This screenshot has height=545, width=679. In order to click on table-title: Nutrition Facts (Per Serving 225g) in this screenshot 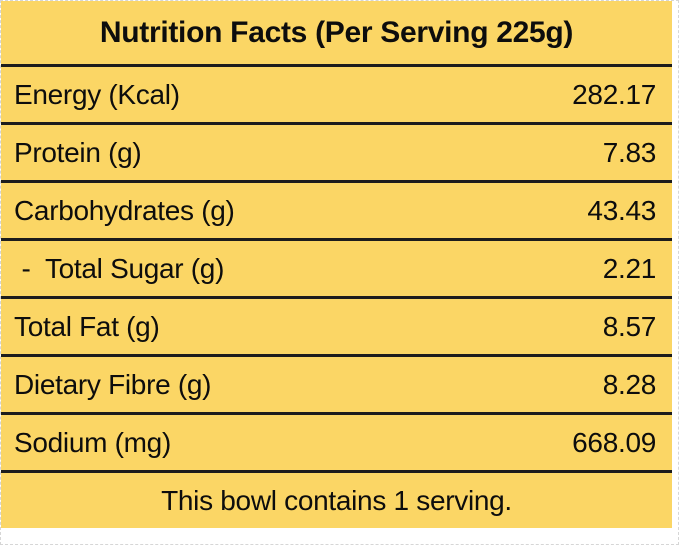, I will do `click(336, 34)`.